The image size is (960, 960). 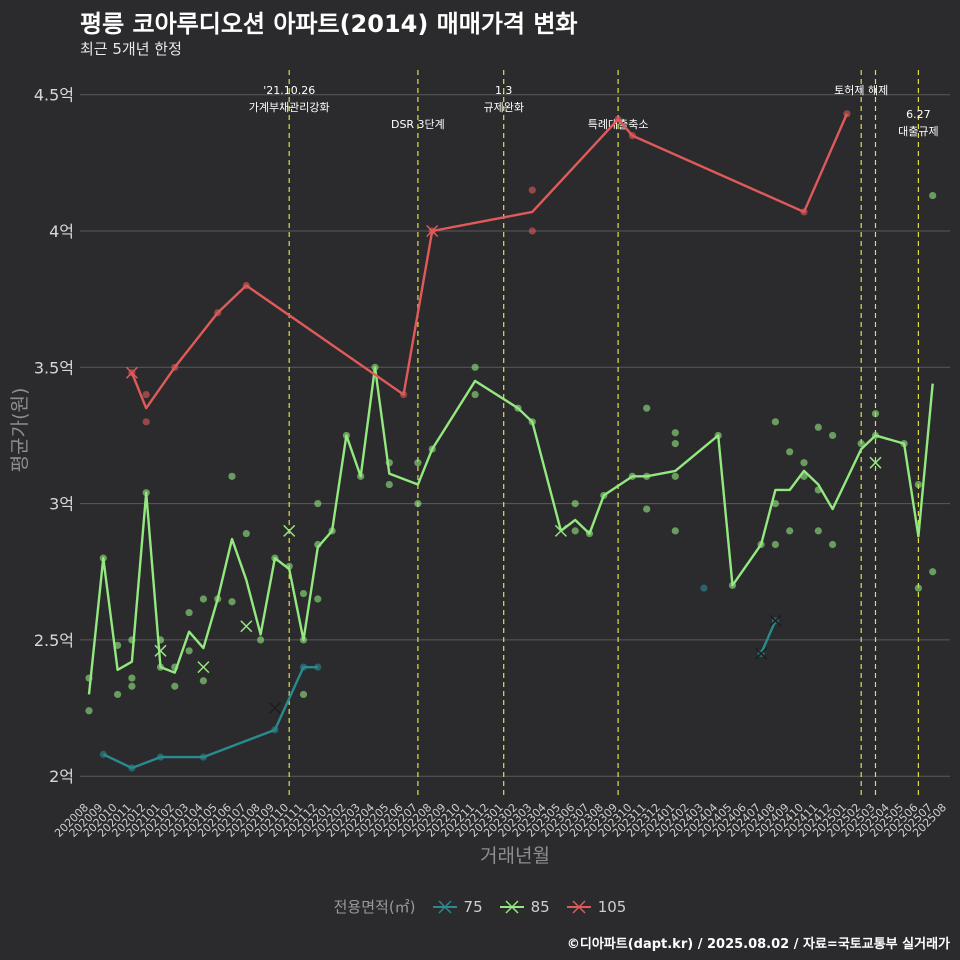 I want to click on event-label: 가계부채관리강화, so click(x=289, y=107).